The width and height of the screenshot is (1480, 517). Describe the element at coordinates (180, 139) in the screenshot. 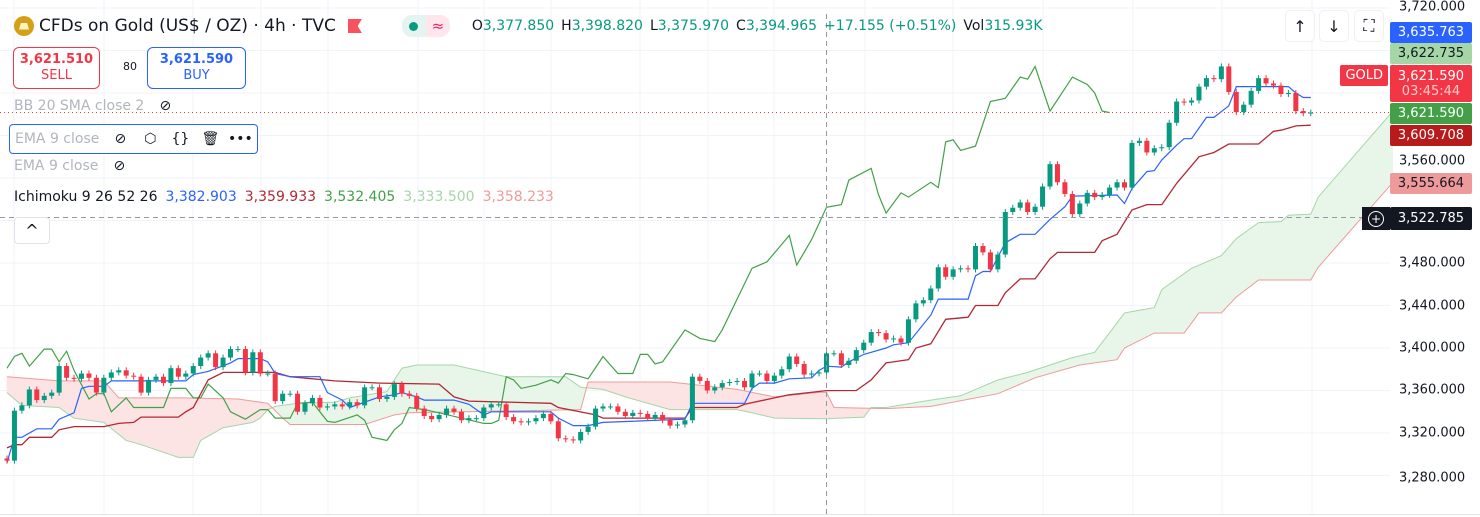

I see `source-code-icon: {}` at that location.